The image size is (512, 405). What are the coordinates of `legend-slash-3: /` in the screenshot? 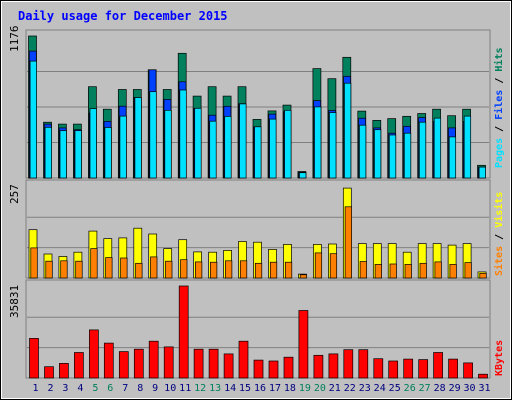 It's located at (499, 237).